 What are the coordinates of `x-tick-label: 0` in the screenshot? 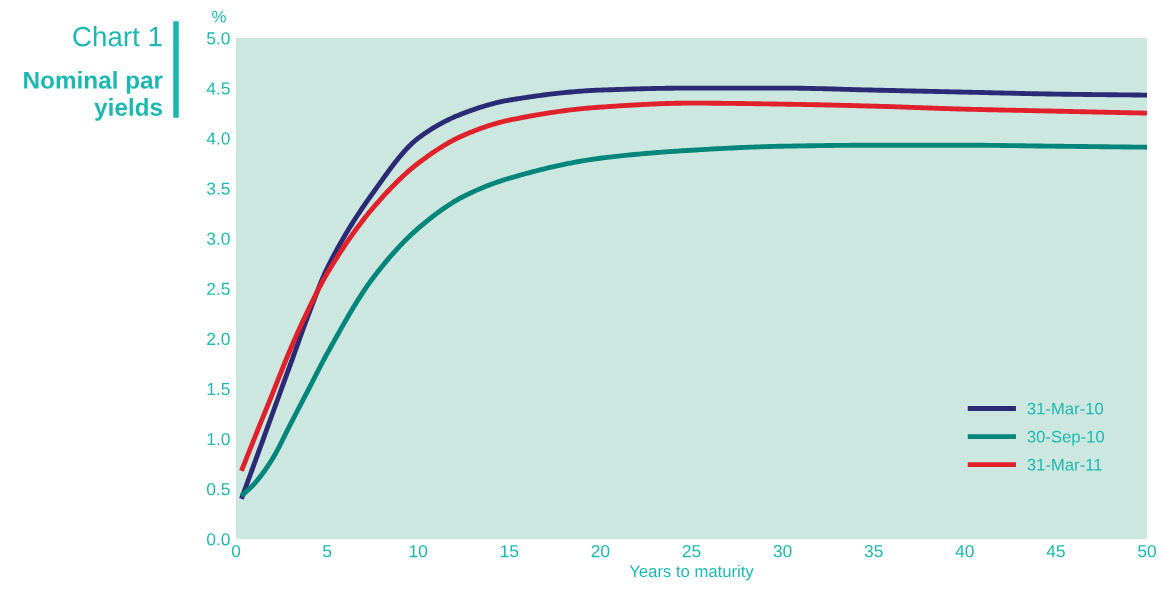 It's located at (236, 551).